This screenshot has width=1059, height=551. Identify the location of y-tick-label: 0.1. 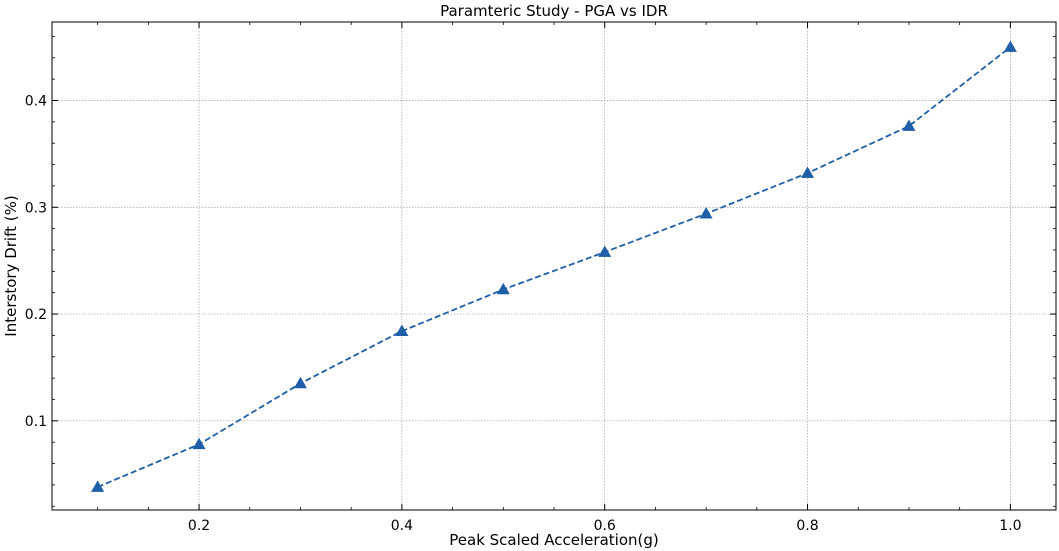
(36, 422).